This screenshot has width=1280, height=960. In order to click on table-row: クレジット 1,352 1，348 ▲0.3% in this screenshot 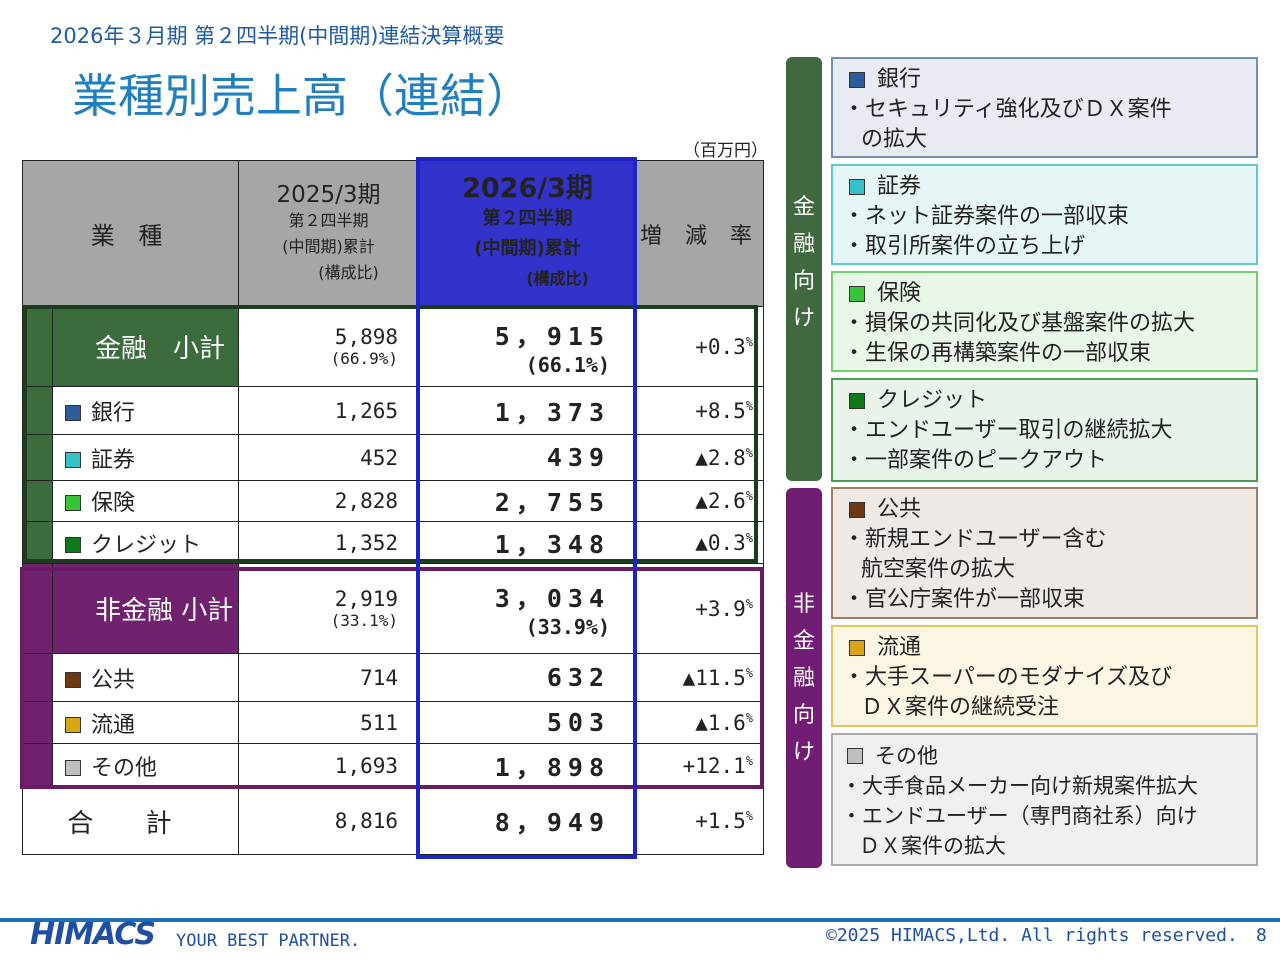, I will do `click(393, 542)`.